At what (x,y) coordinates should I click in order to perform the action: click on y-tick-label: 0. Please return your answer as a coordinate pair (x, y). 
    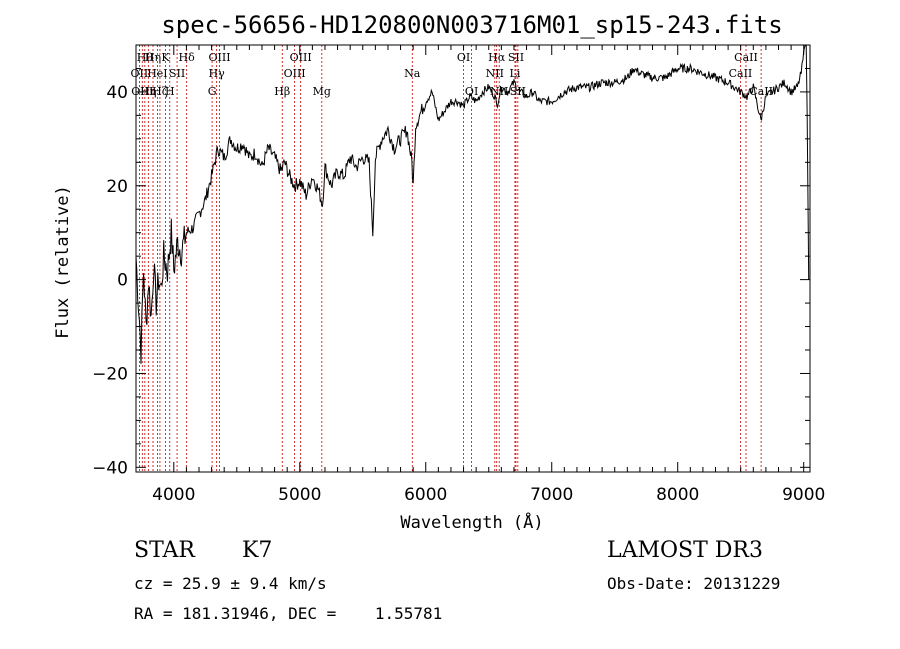
    Looking at the image, I should click on (122, 281).